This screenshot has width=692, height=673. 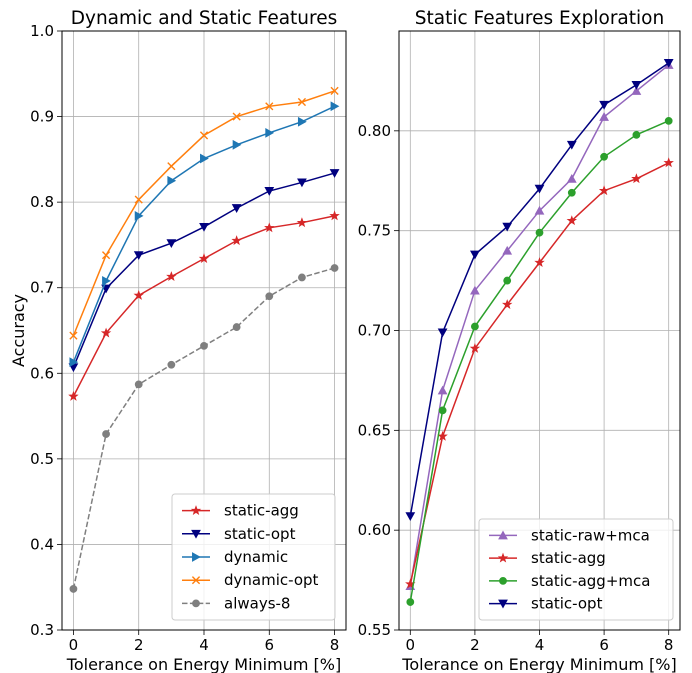 What do you see at coordinates (669, 645) in the screenshot?
I see `x-tick-label: 8` at bounding box center [669, 645].